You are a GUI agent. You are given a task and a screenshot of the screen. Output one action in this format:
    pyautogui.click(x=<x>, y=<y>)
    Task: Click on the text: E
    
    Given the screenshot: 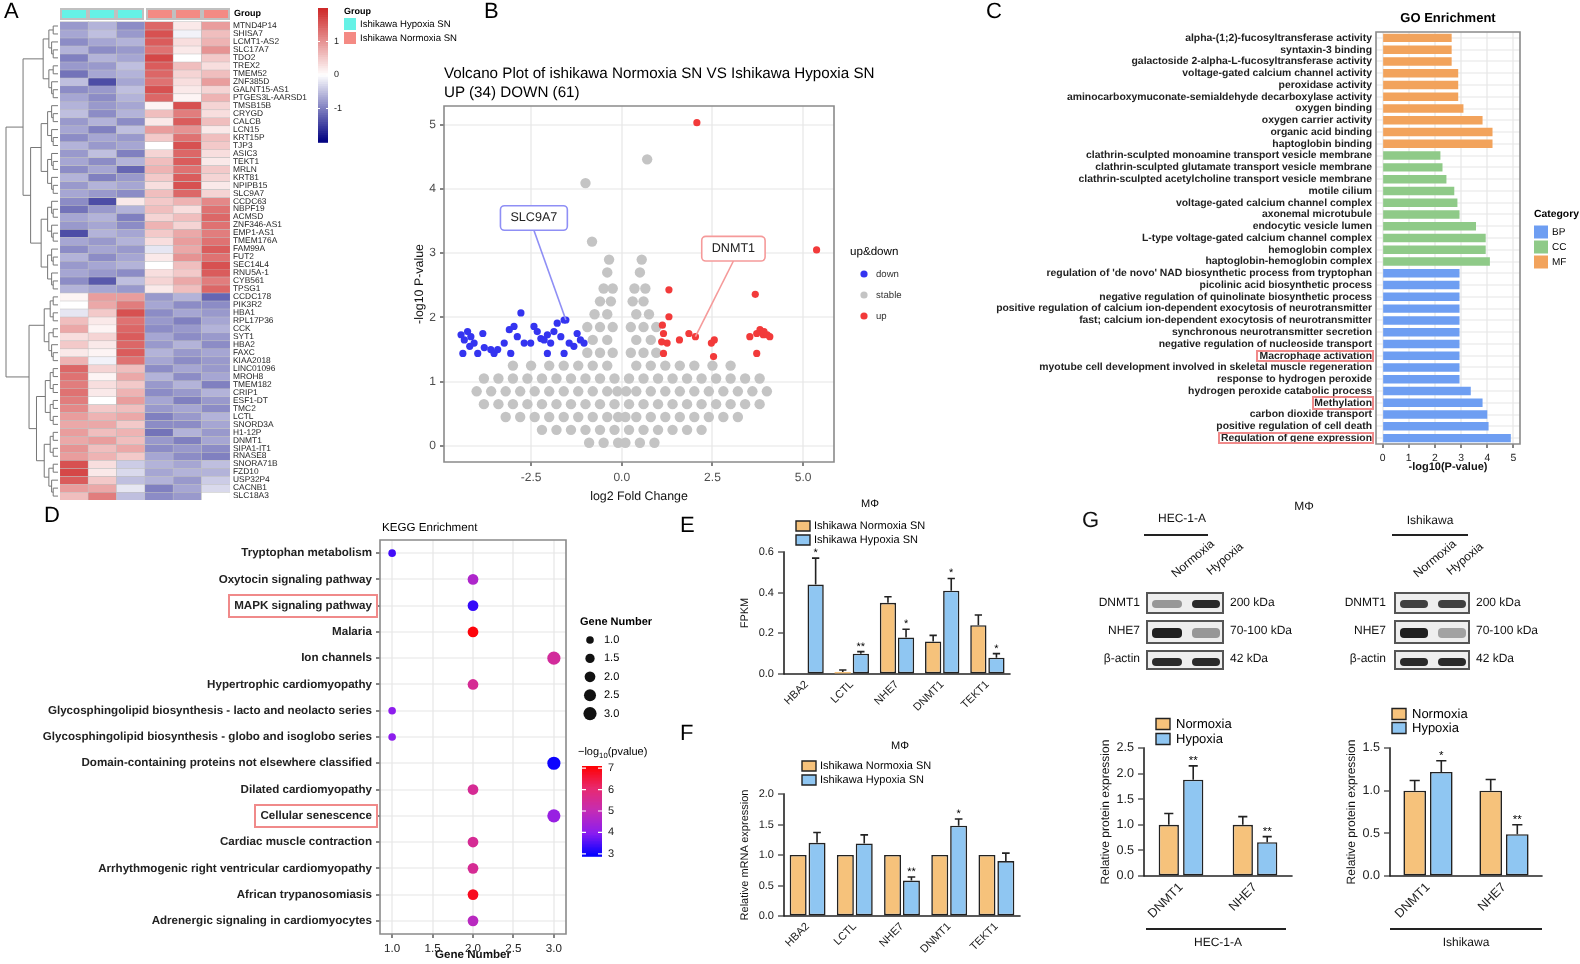 What is the action you would take?
    pyautogui.click(x=687, y=526)
    